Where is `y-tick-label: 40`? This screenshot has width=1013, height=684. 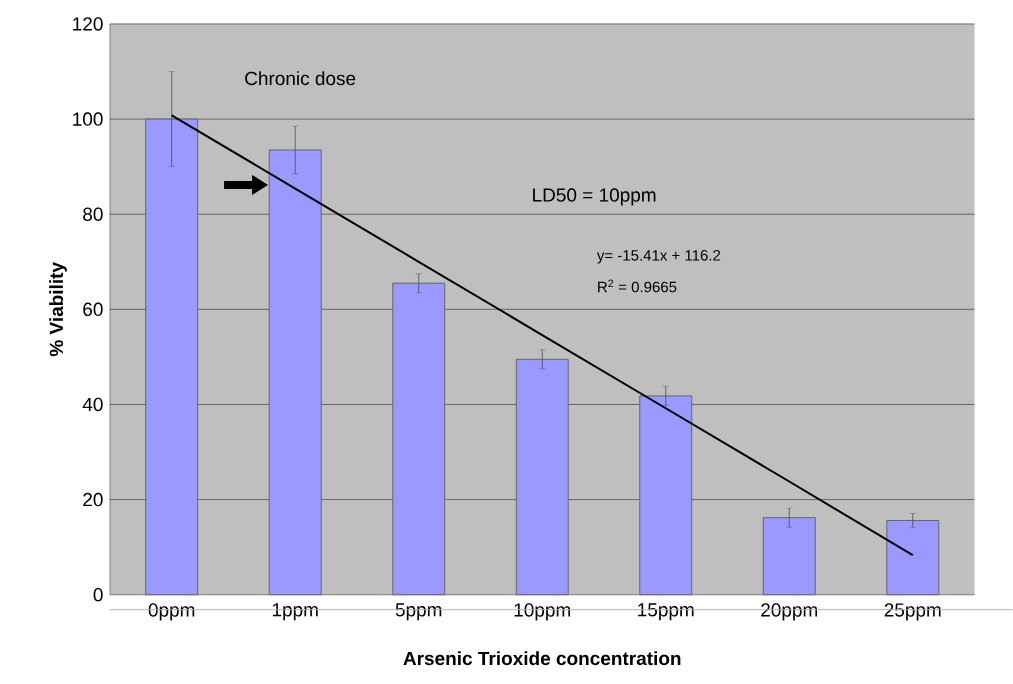 y-tick-label: 40 is located at coordinates (92, 404).